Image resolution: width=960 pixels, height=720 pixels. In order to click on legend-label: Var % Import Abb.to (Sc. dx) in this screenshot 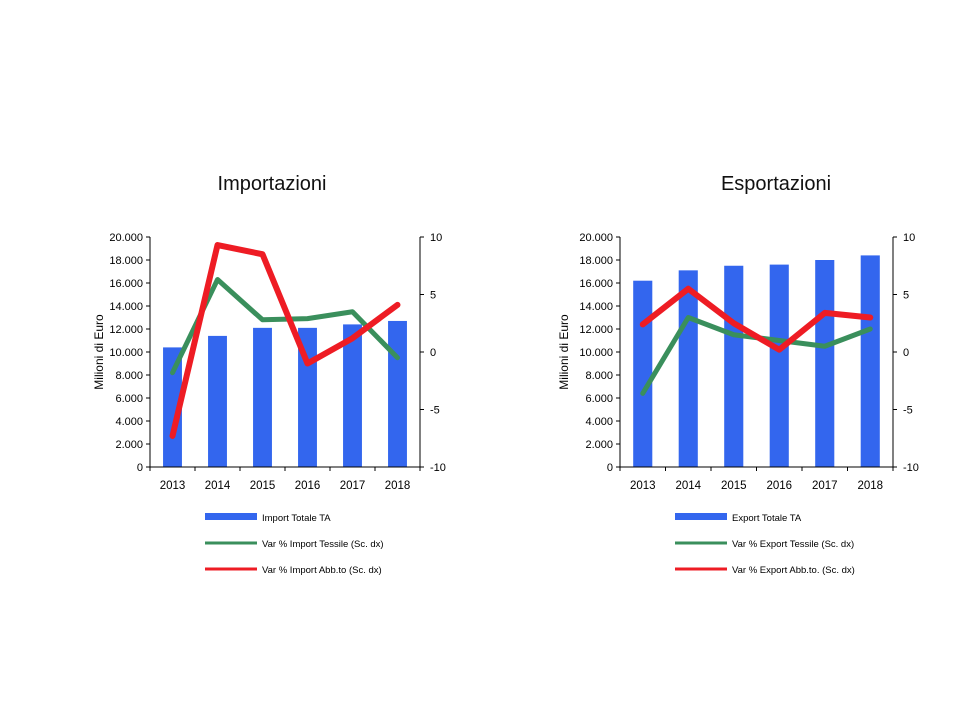, I will do `click(322, 570)`.